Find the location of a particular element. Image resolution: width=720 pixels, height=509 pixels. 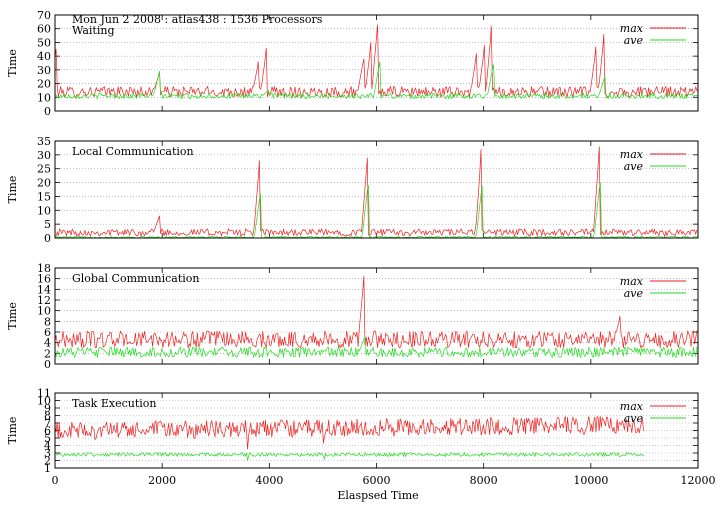

panel-title: Local Communication is located at coordinates (133, 151).